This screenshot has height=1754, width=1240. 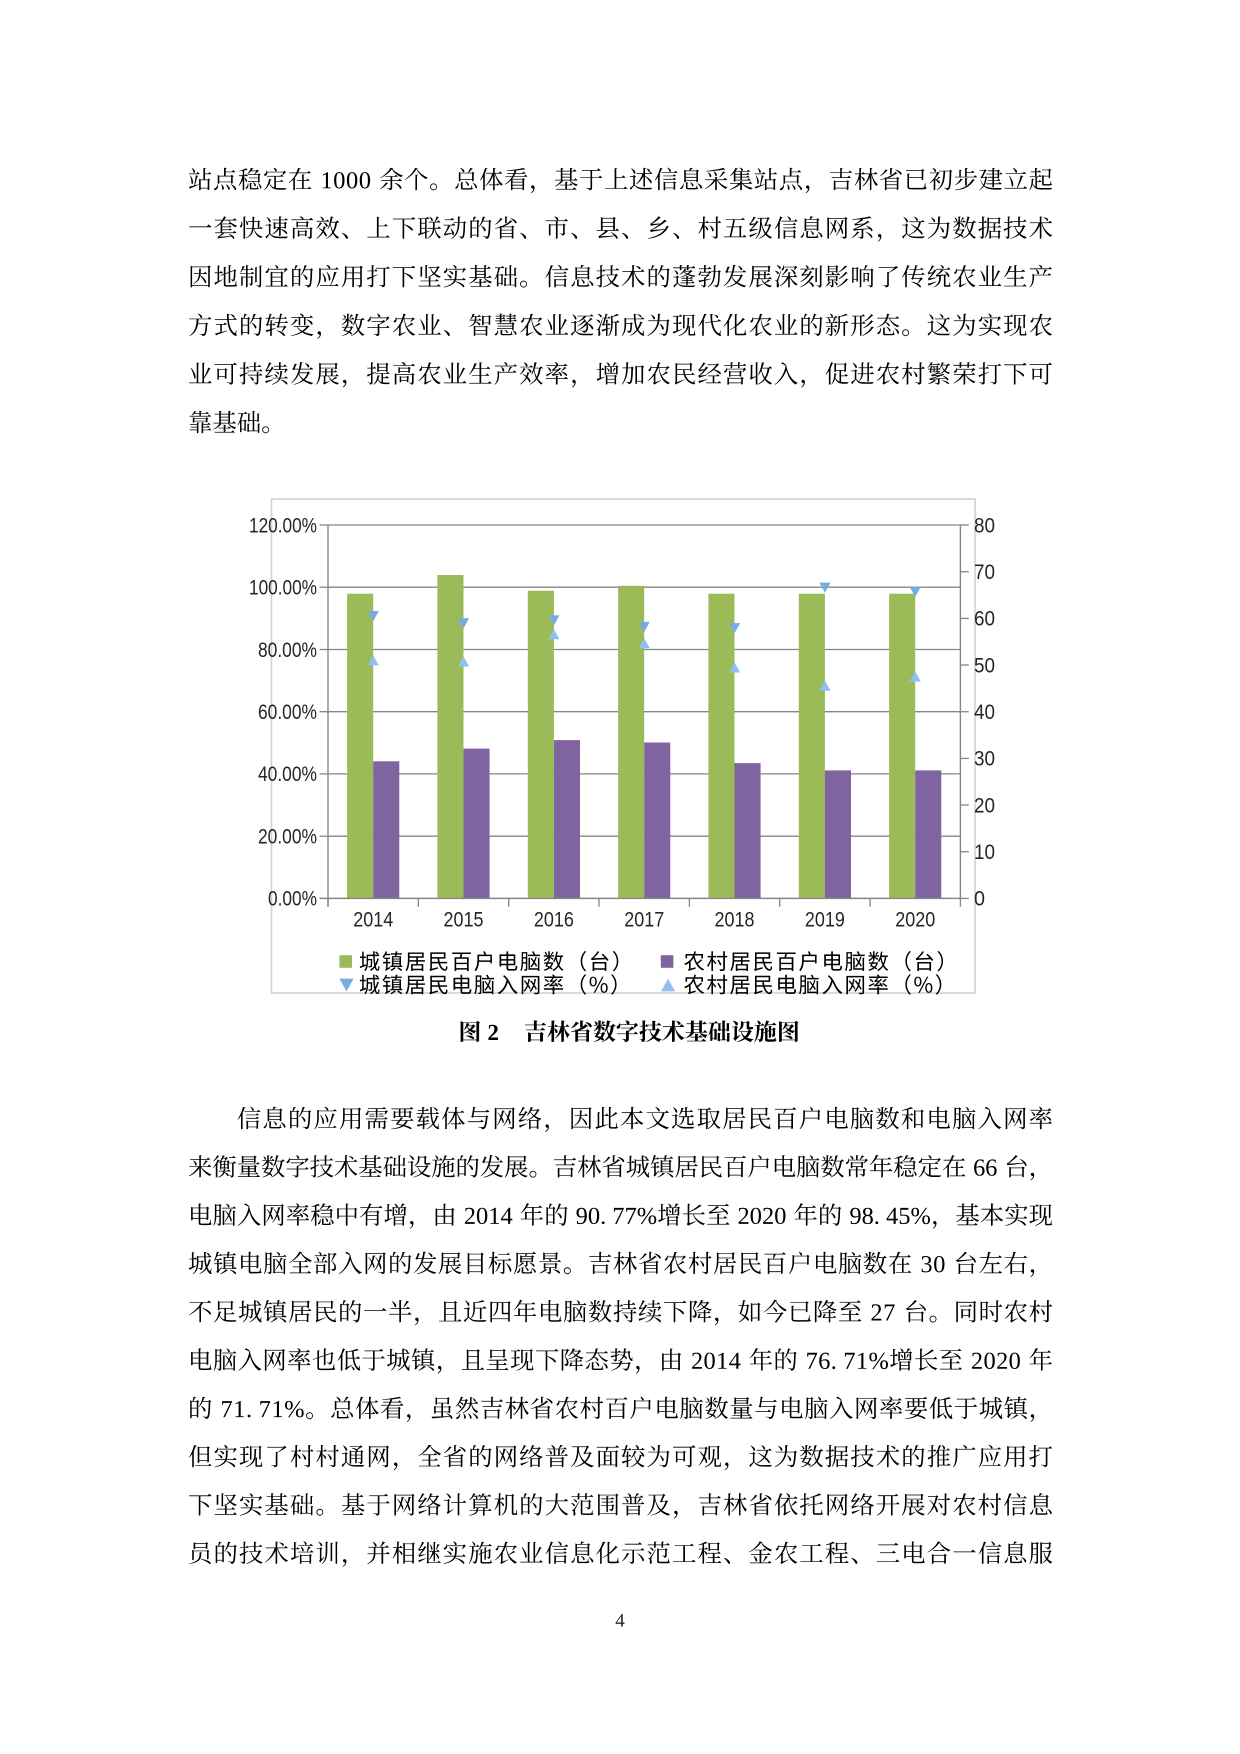 What do you see at coordinates (287, 712) in the screenshot?
I see `svg-text: 60.00%` at bounding box center [287, 712].